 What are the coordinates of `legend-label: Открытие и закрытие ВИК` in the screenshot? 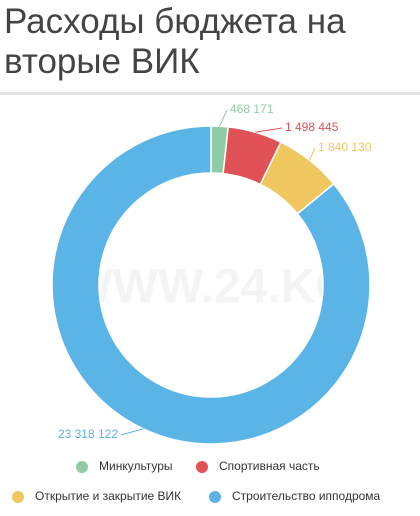 It's located at (108, 496).